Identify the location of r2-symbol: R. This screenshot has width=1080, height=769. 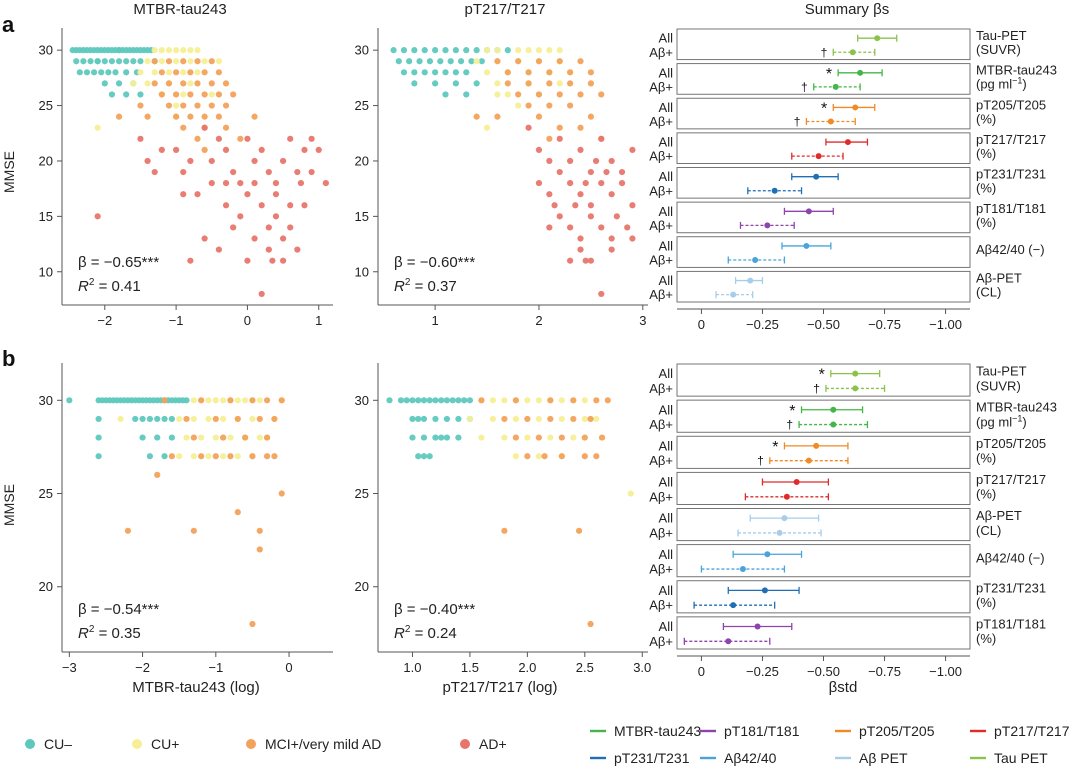
(83, 633).